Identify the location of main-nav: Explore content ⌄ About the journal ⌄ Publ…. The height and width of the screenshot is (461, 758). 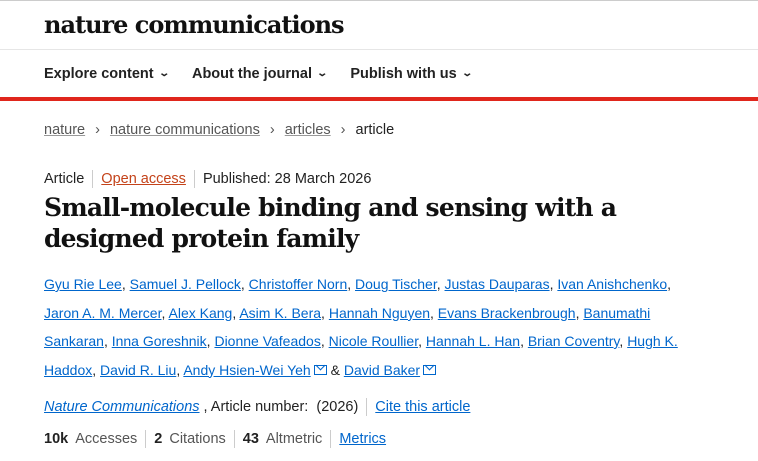
(379, 75).